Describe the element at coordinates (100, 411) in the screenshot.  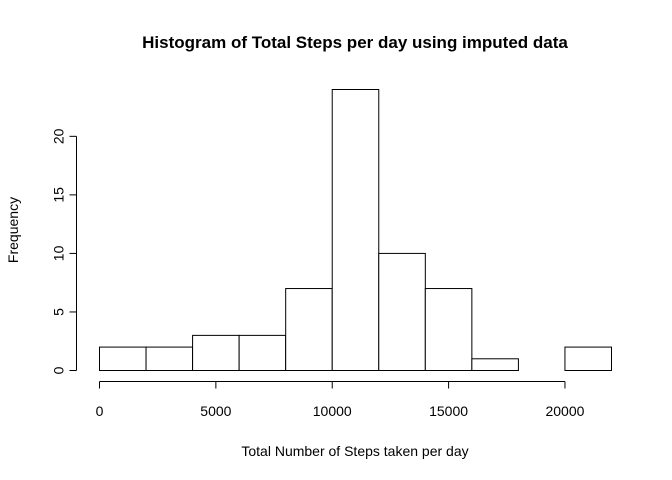
I see `x-tick-label: 0` at that location.